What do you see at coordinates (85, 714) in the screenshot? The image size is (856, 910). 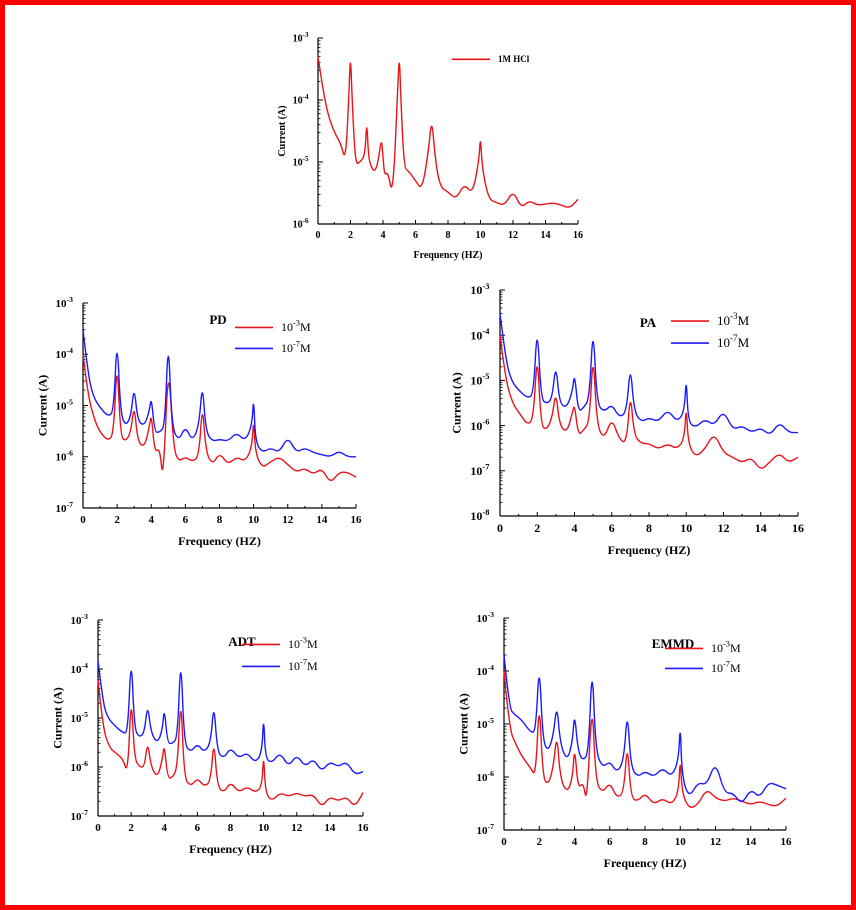 I see `y-tick-label-exp: -5` at bounding box center [85, 714].